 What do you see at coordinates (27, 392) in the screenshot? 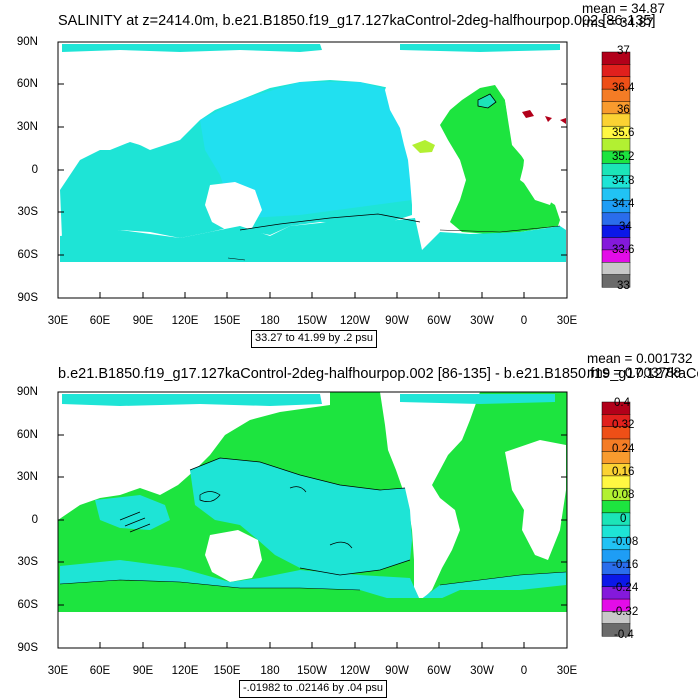
I see `panel2-lat-label: 90N` at bounding box center [27, 392].